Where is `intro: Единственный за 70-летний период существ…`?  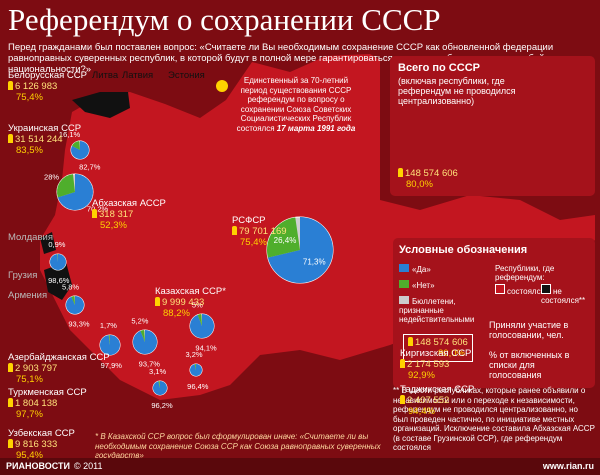 intro: Единственный за 70-летний период существ… is located at coordinates (296, 104).